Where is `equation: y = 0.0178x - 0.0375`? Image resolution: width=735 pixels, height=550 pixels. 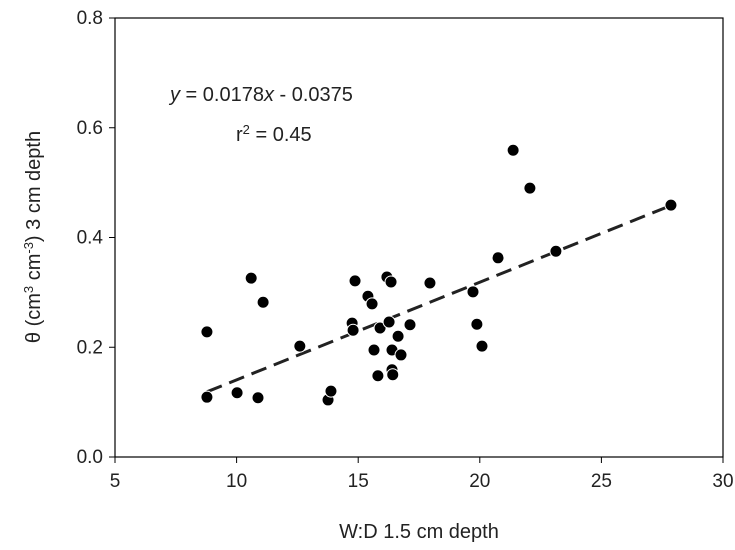
equation: y = 0.0178x - 0.0375 is located at coordinates (260, 95).